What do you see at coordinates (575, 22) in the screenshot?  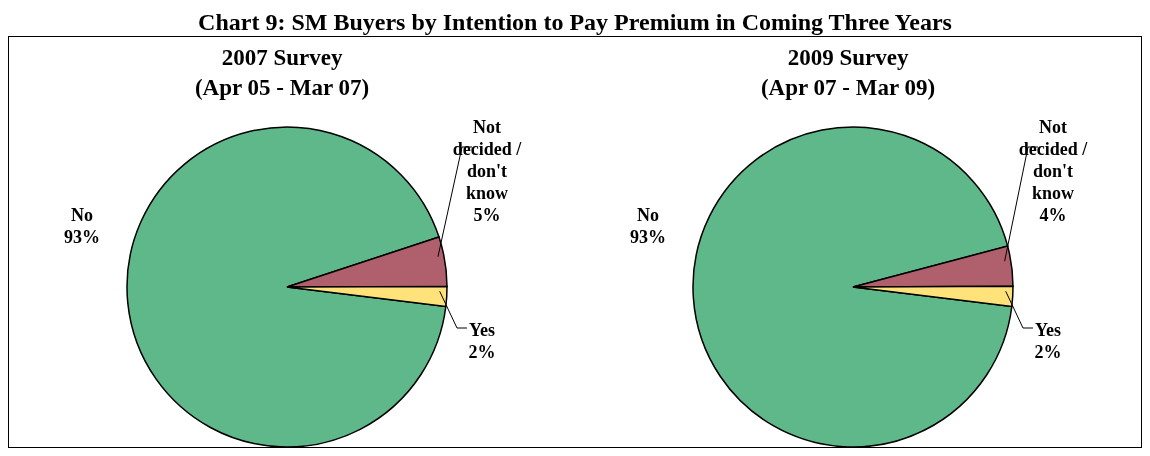 I see `caption: Chart 9: SM Buyers by Intention to Pay Premium in Coming Three Years` at bounding box center [575, 22].